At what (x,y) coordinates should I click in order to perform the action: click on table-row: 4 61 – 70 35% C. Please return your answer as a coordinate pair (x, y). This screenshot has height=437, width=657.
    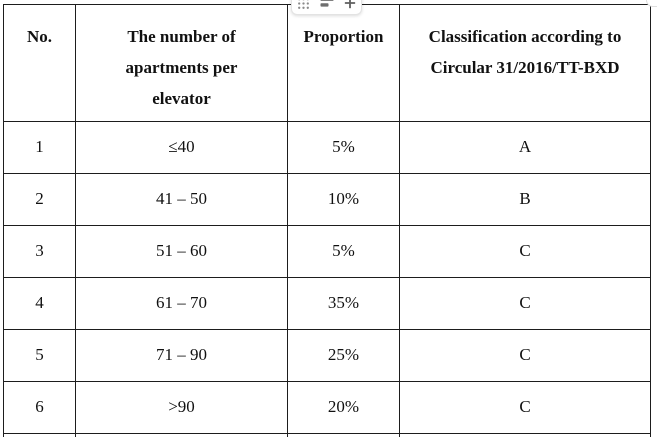
    Looking at the image, I should click on (327, 303).